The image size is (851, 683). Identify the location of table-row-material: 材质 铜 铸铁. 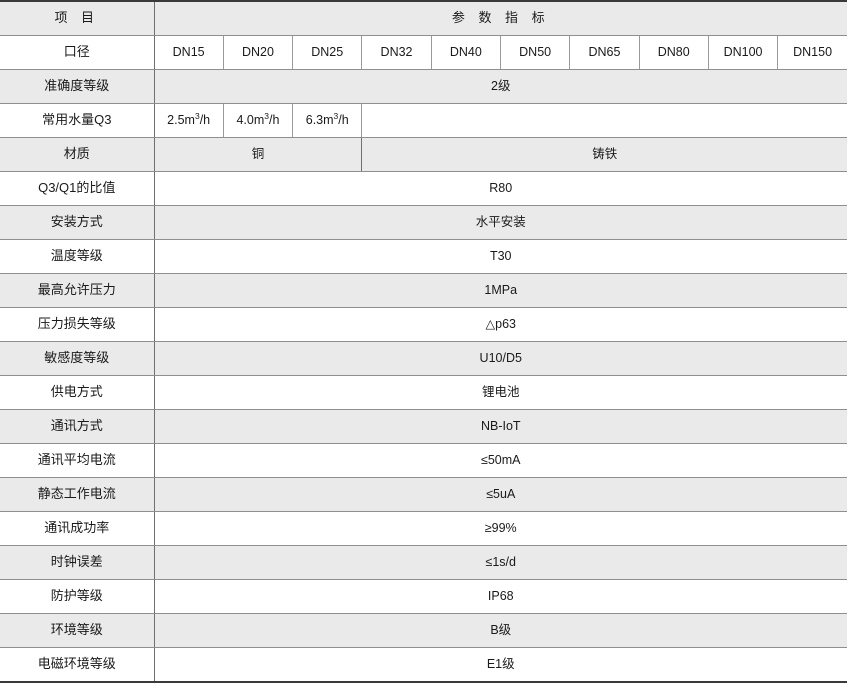
(423, 154).